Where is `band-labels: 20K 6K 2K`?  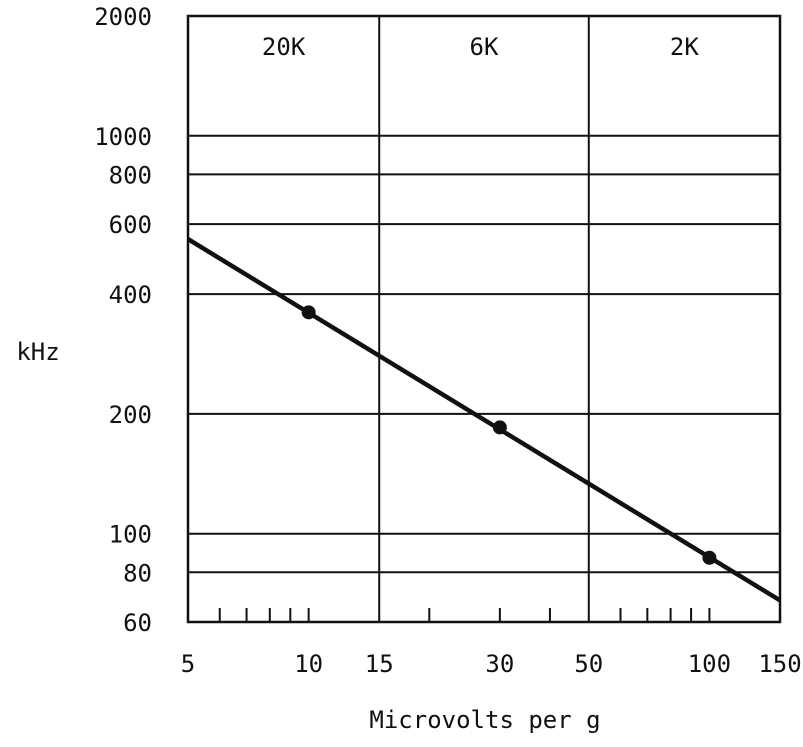 band-labels: 20K 6K 2K is located at coordinates (480, 47).